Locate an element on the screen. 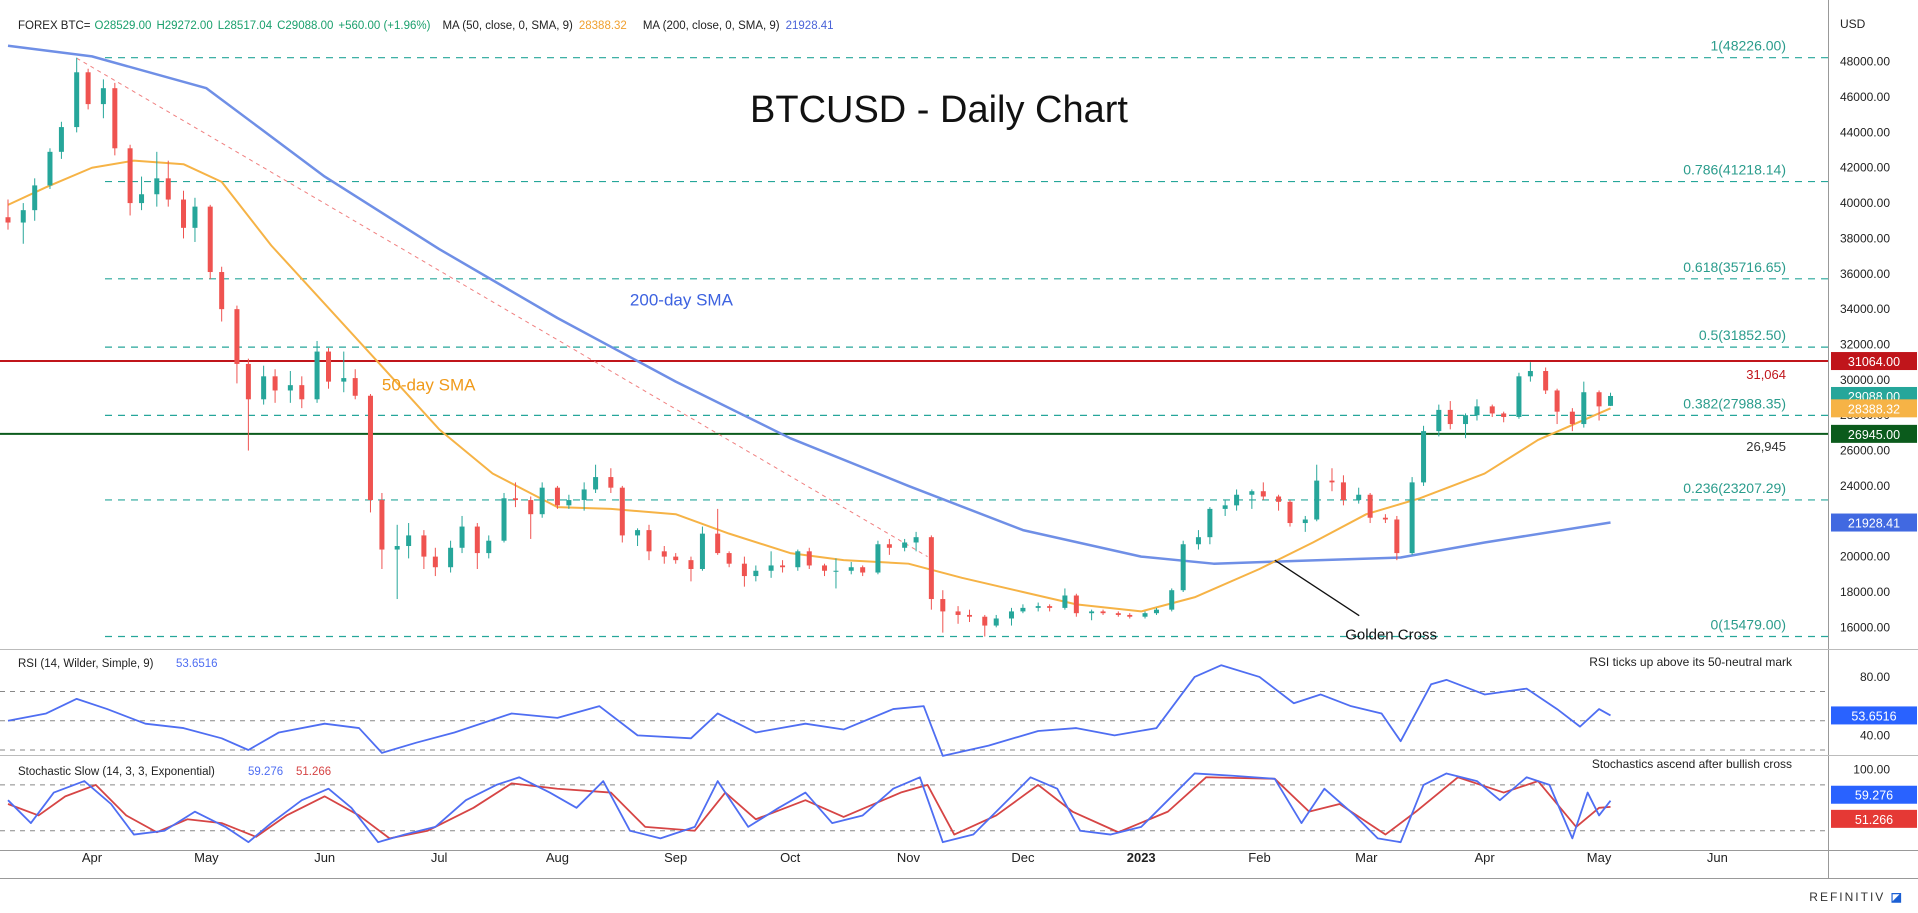 Image resolution: width=1918 pixels, height=913 pixels. stoch-y-tick: 100.00 is located at coordinates (1871, 770).